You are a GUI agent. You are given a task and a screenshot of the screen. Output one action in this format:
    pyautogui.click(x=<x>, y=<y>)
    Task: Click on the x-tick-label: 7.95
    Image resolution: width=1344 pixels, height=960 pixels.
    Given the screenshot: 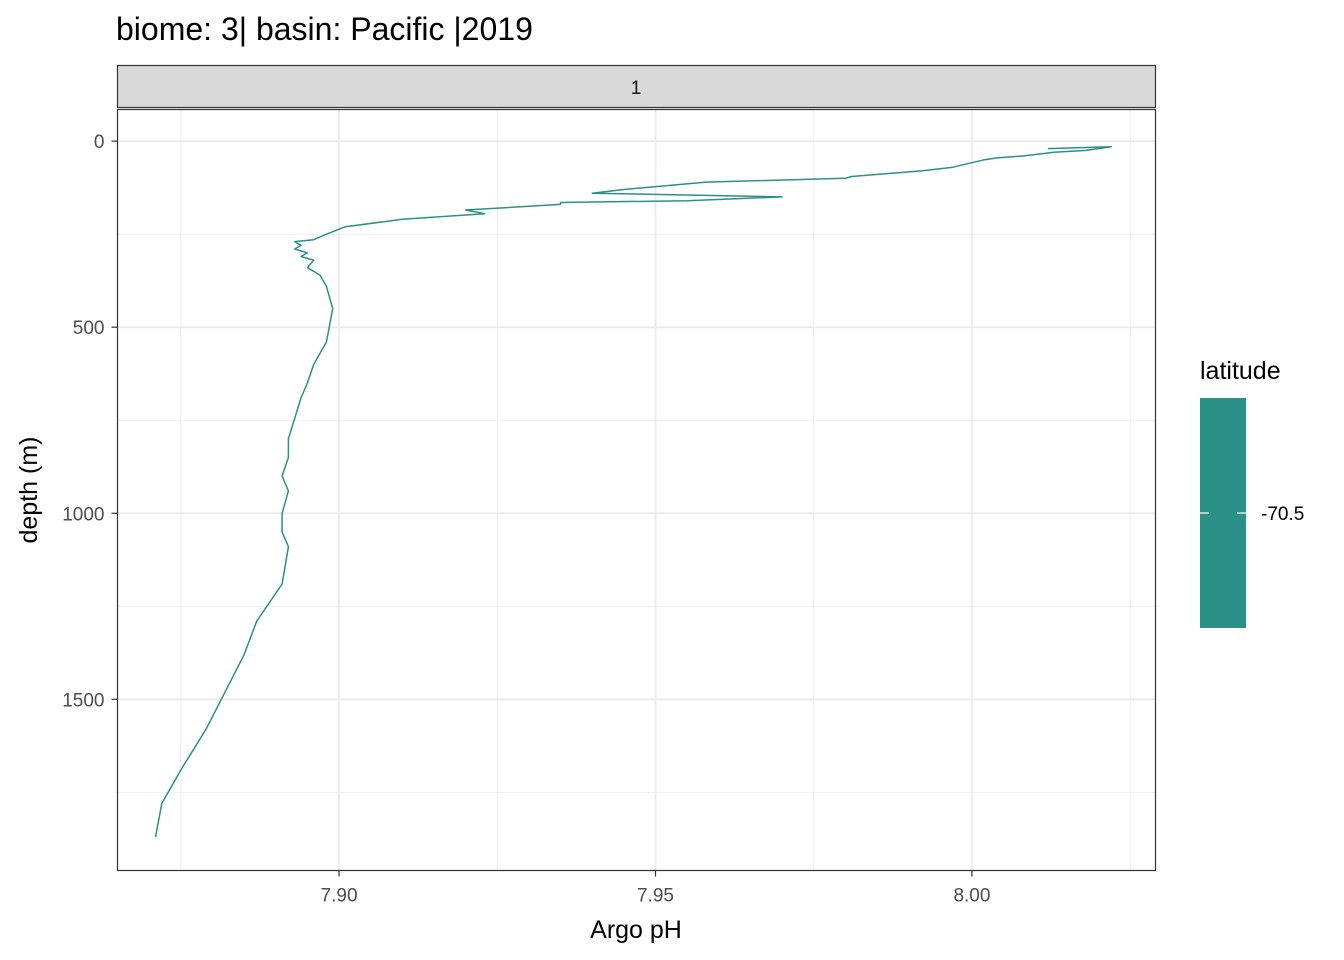 What is the action you would take?
    pyautogui.click(x=655, y=896)
    